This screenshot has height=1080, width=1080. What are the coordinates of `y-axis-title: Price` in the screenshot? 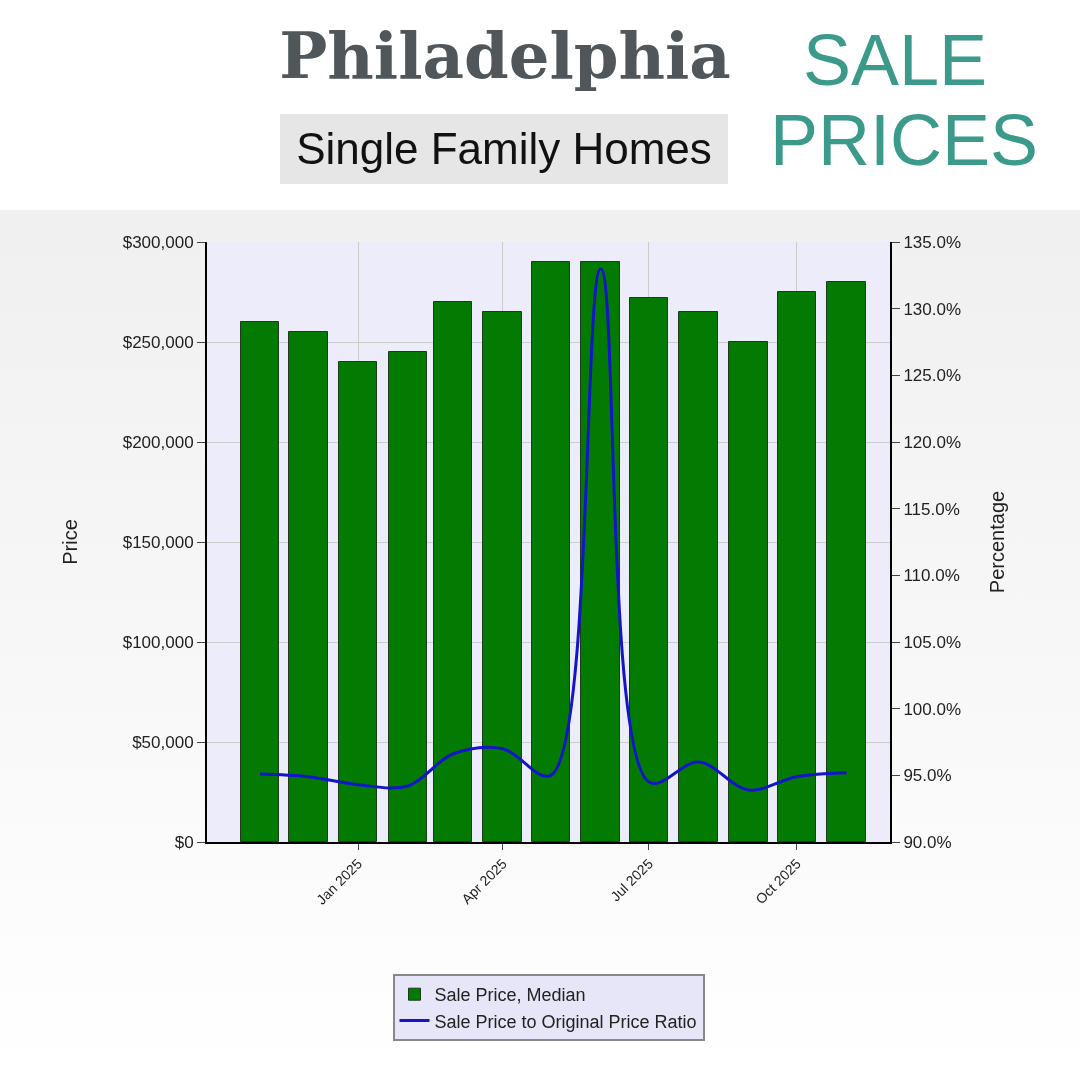 It's located at (69, 542).